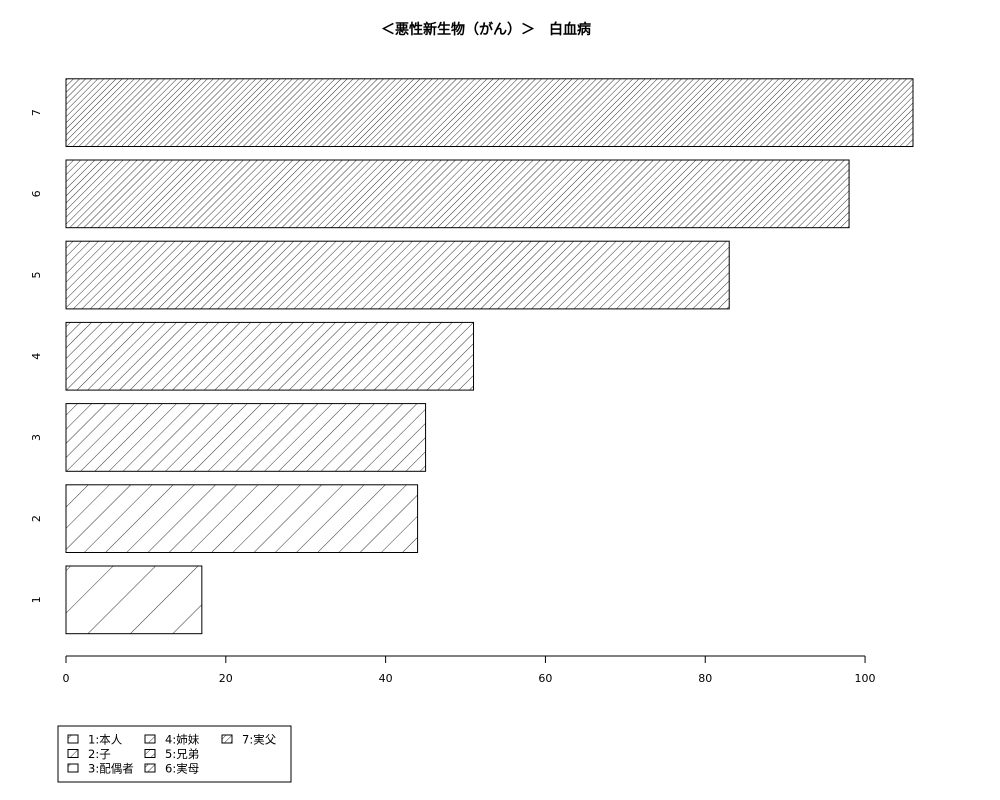 The image size is (1000, 800). Describe the element at coordinates (36, 518) in the screenshot. I see `y-tick-label: 2` at that location.